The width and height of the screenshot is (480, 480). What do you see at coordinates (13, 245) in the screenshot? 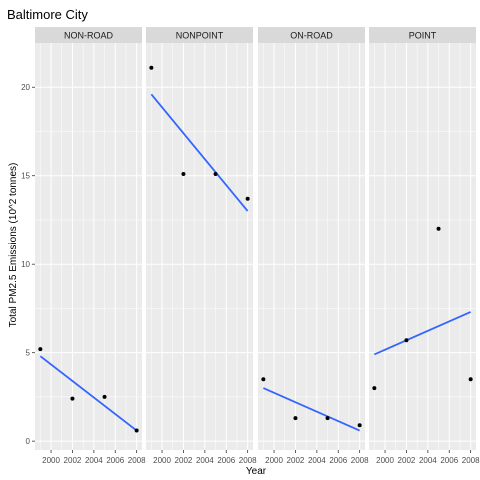
I see `y-axis-title: Total PM2.5 Emissions (10^2 tonnes)` at bounding box center [13, 245].